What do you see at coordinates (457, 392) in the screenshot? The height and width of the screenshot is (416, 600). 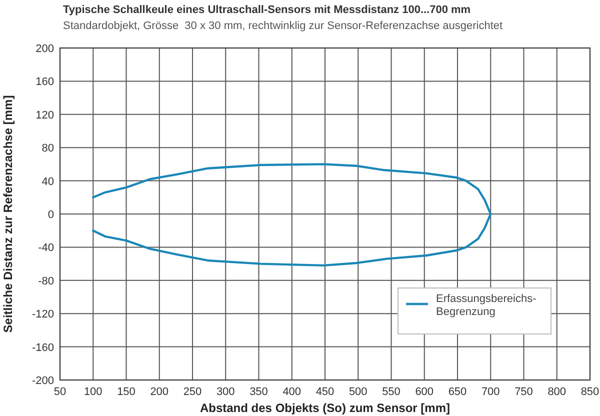 I see `x-tick-label: 650` at bounding box center [457, 392].